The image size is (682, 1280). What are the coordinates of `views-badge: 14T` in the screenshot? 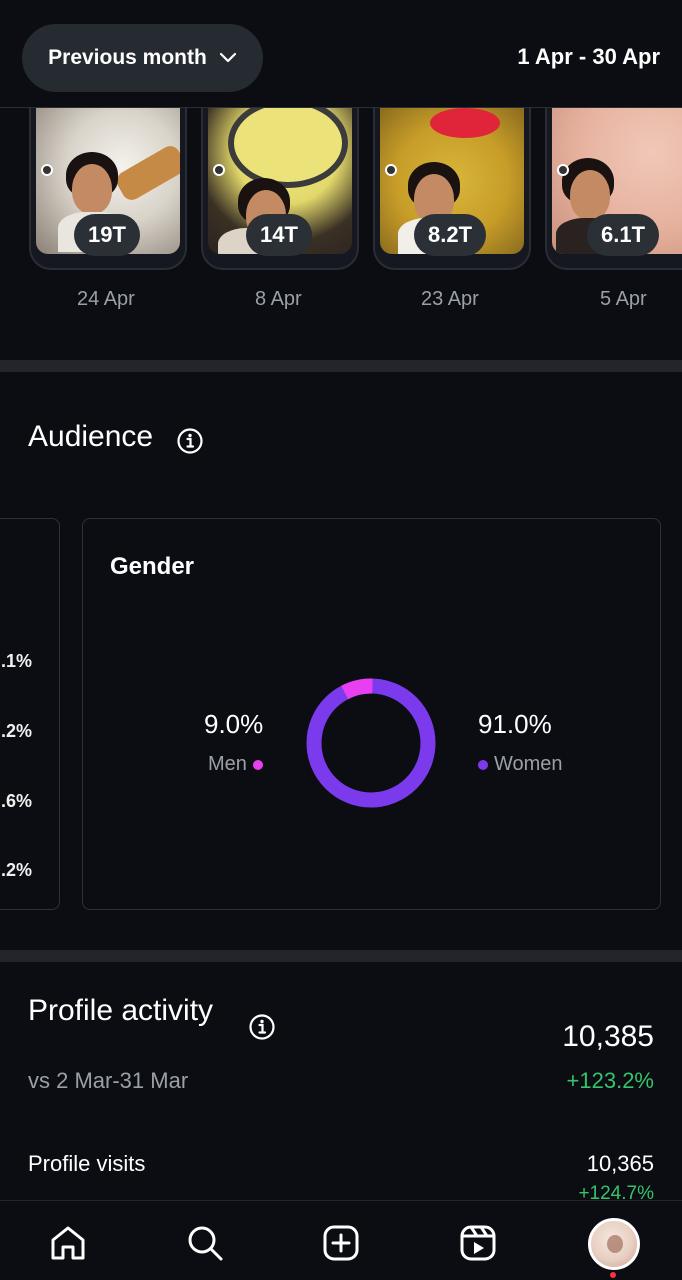 It's located at (279, 235).